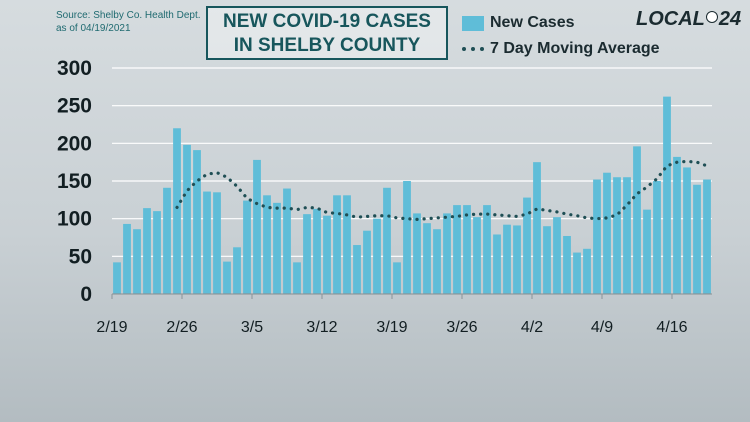 This screenshot has height=422, width=750. What do you see at coordinates (252, 327) in the screenshot?
I see `x-tick-label: 3/5` at bounding box center [252, 327].